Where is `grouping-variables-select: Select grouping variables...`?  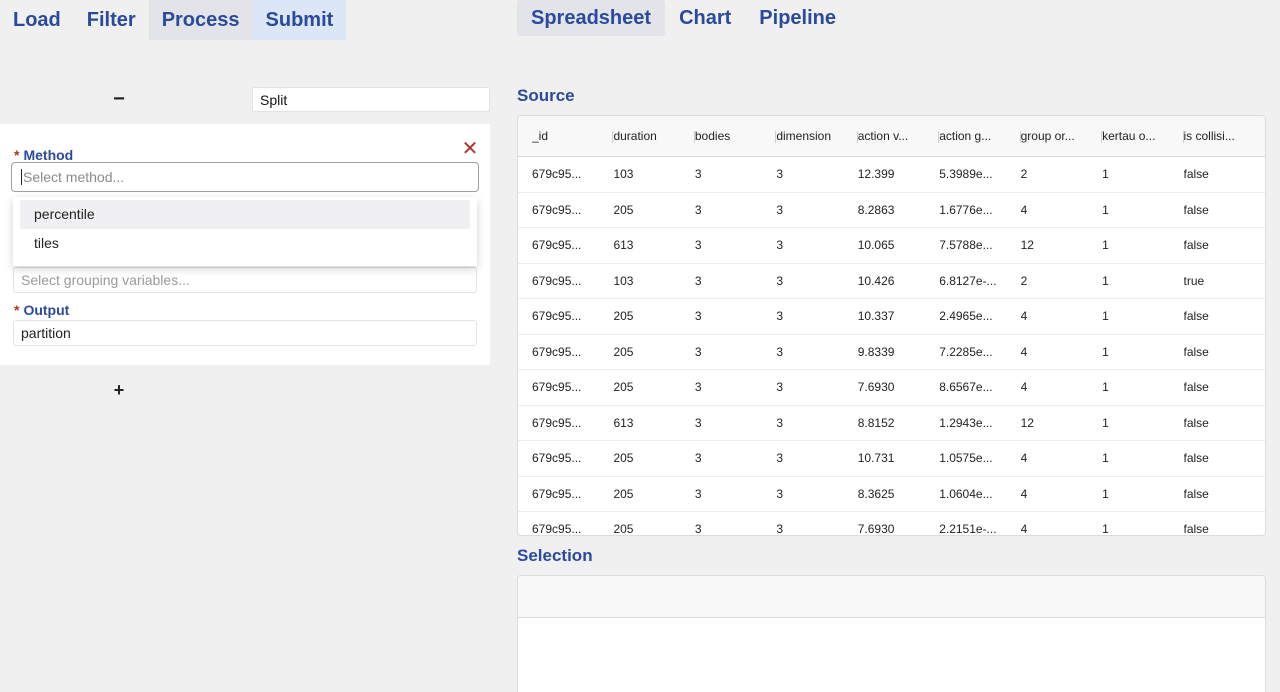
grouping-variables-select: Select grouping variables... is located at coordinates (245, 280).